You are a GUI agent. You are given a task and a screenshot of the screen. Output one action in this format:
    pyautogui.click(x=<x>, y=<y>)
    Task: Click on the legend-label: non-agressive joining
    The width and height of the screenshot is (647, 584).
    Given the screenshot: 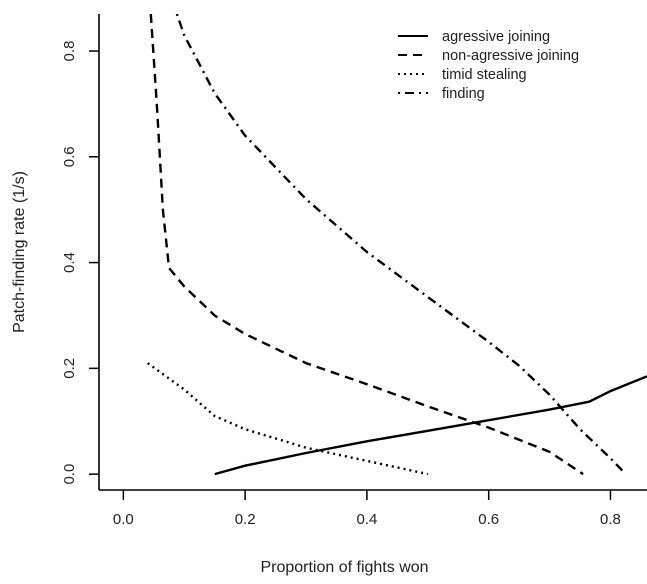 What is the action you would take?
    pyautogui.click(x=510, y=56)
    